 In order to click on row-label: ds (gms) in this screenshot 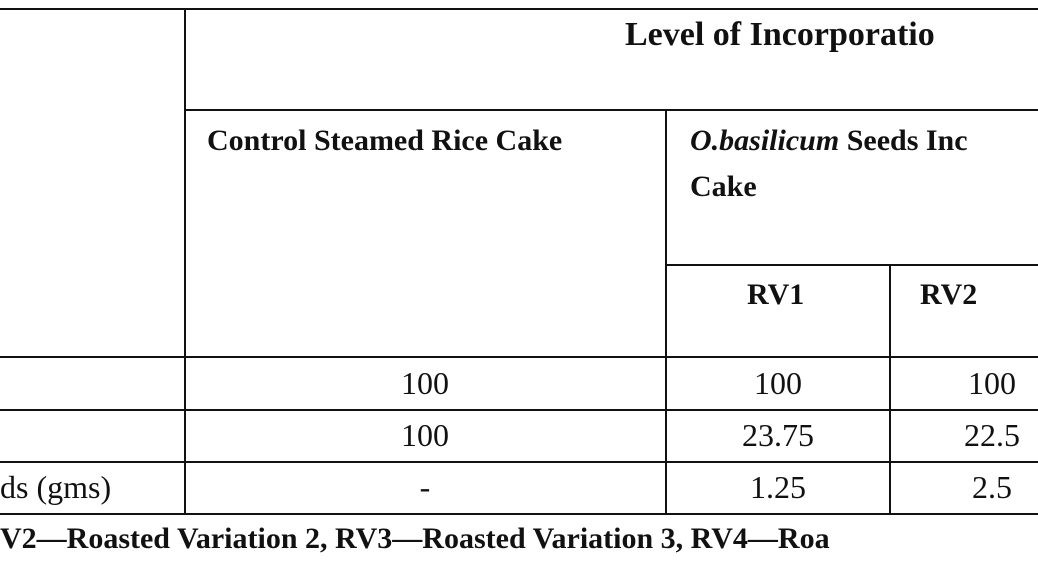, I will do `click(56, 487)`.